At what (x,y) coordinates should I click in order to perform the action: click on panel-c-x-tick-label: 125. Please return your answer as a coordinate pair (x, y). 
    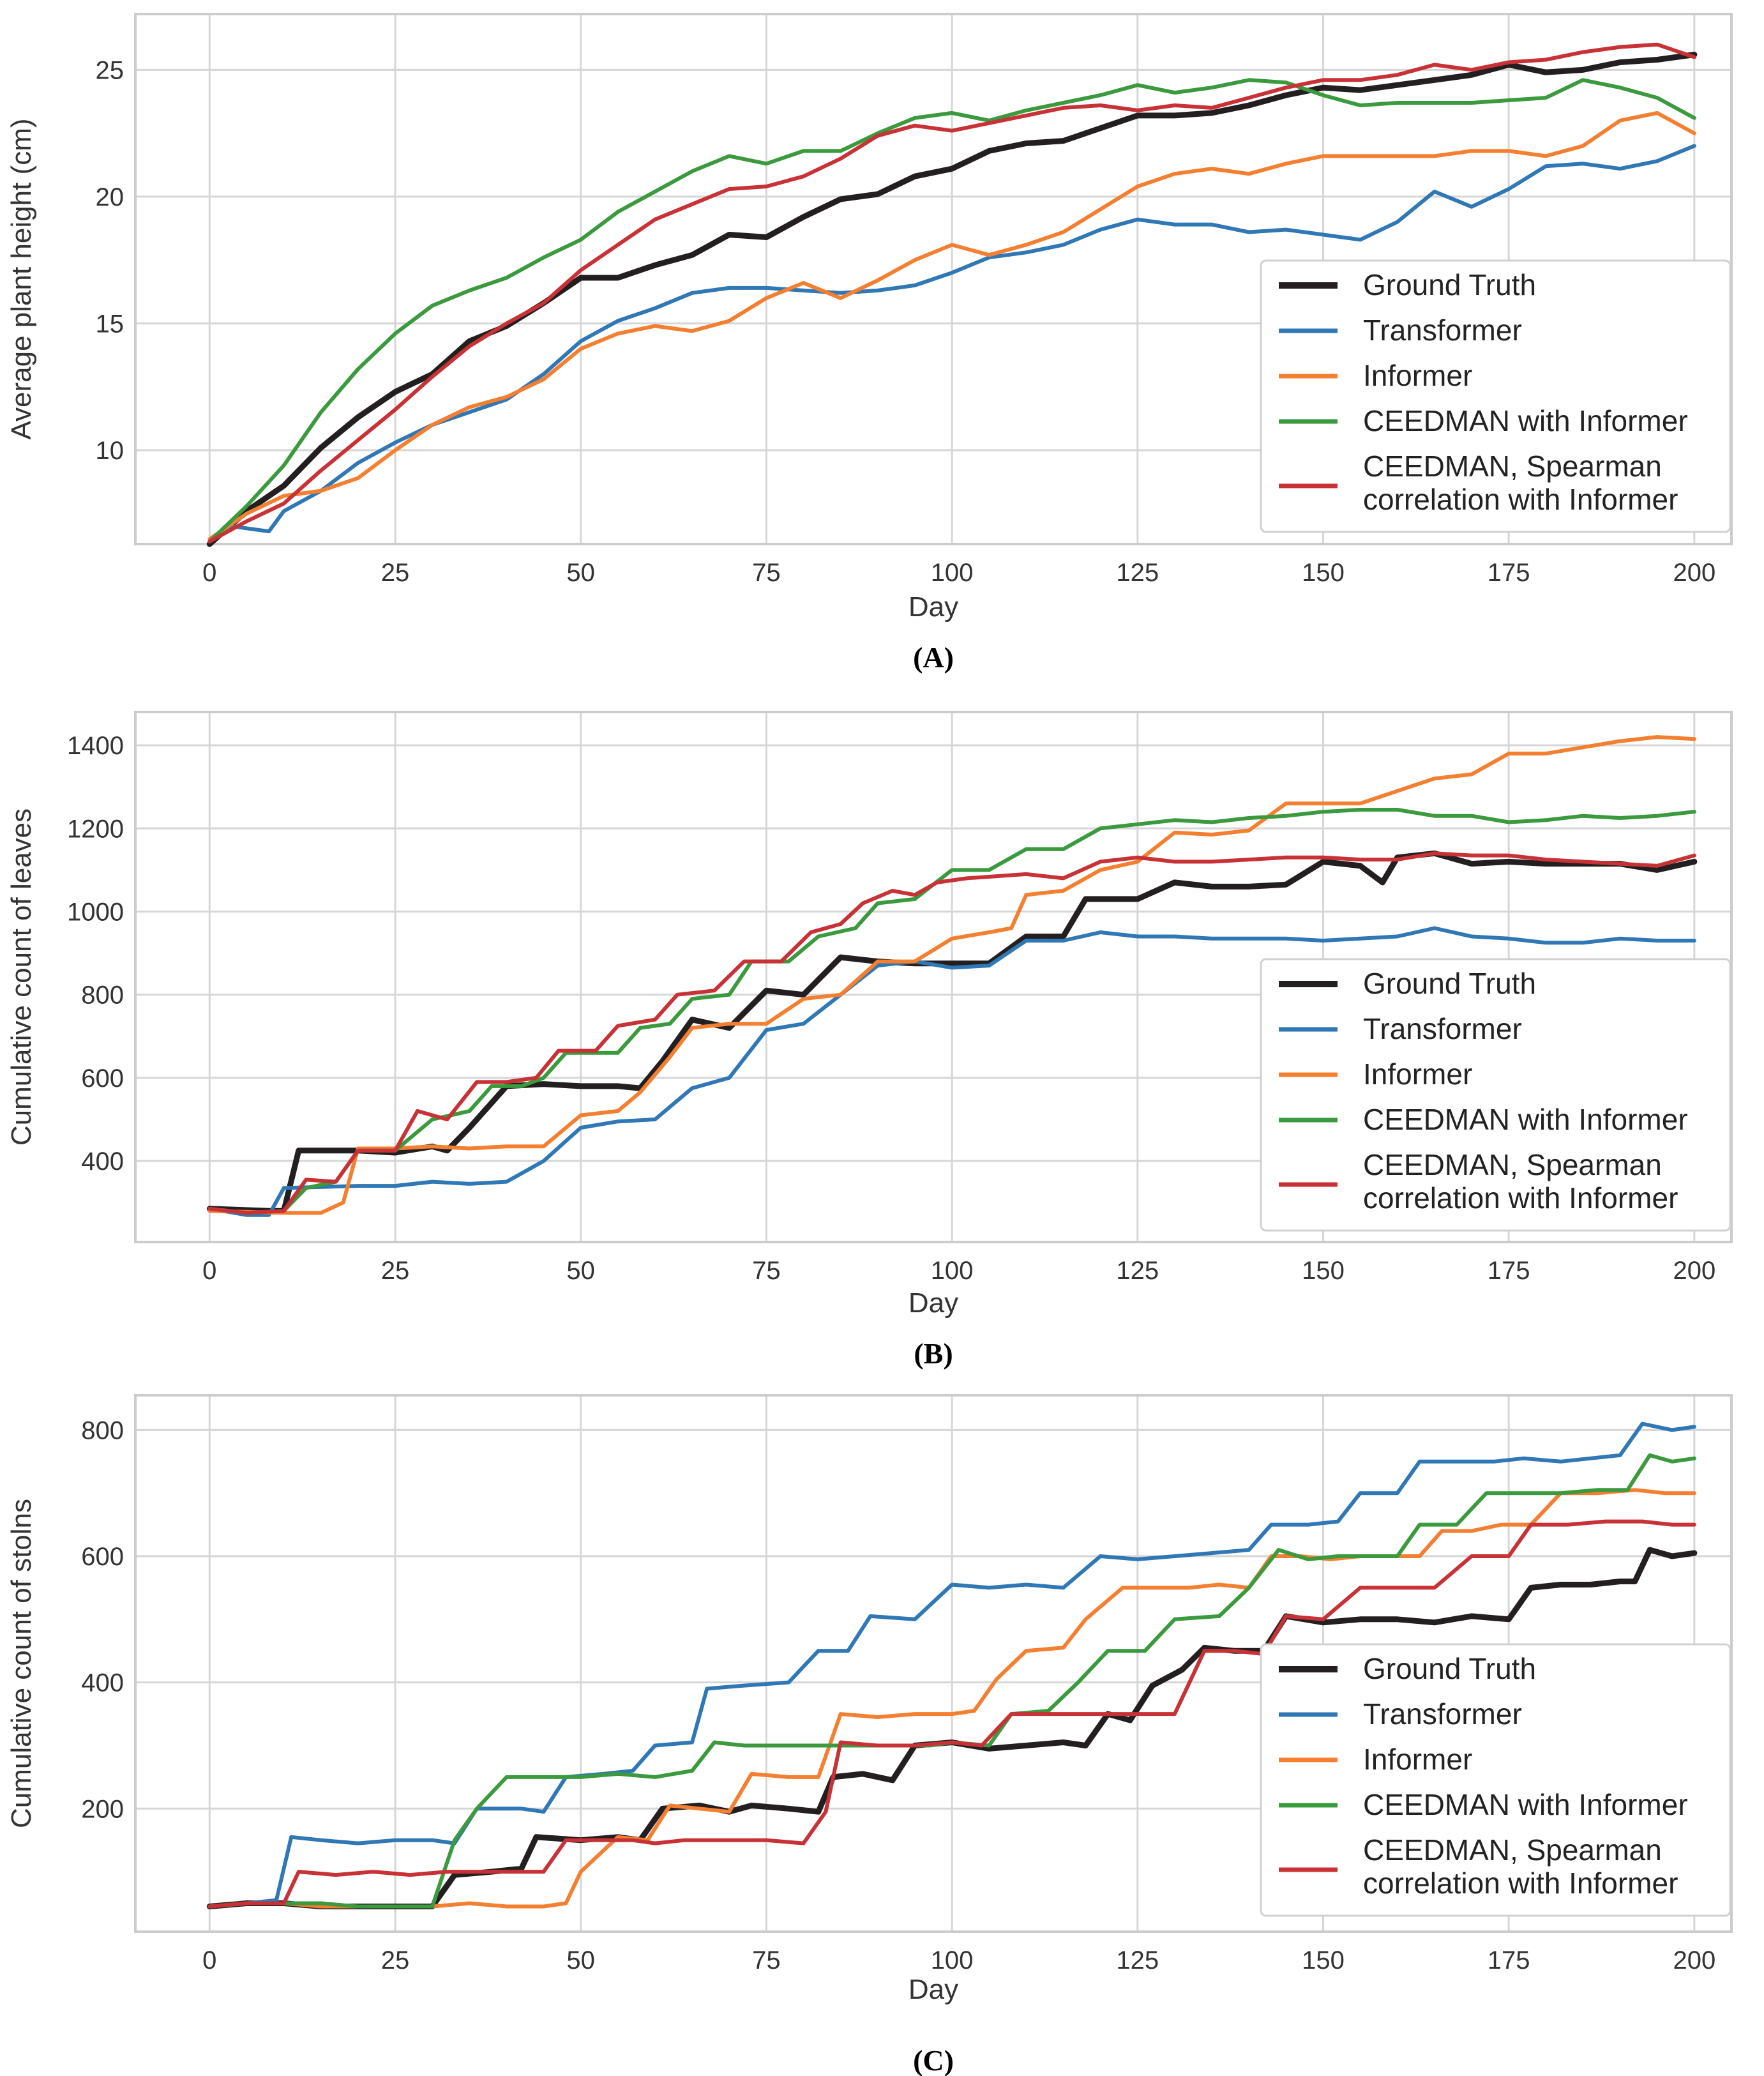
    Looking at the image, I should click on (1137, 1960).